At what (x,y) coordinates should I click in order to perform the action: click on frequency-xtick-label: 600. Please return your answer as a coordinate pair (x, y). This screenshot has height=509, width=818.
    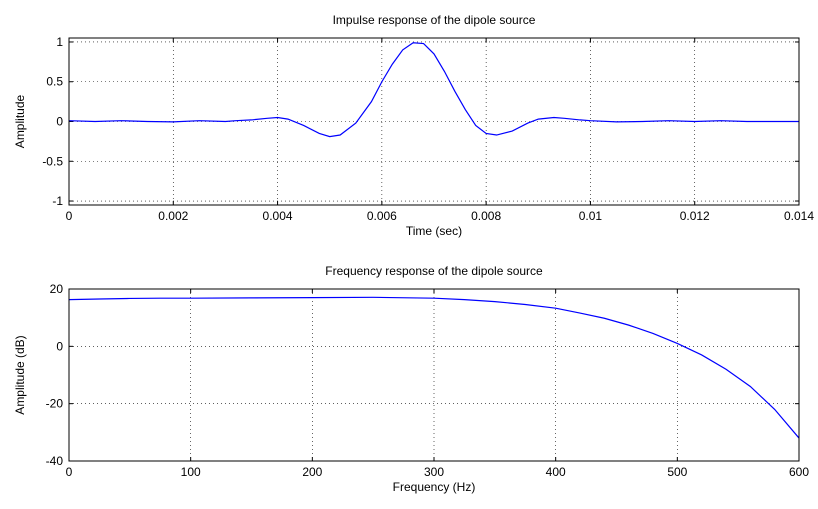
    Looking at the image, I should click on (799, 472).